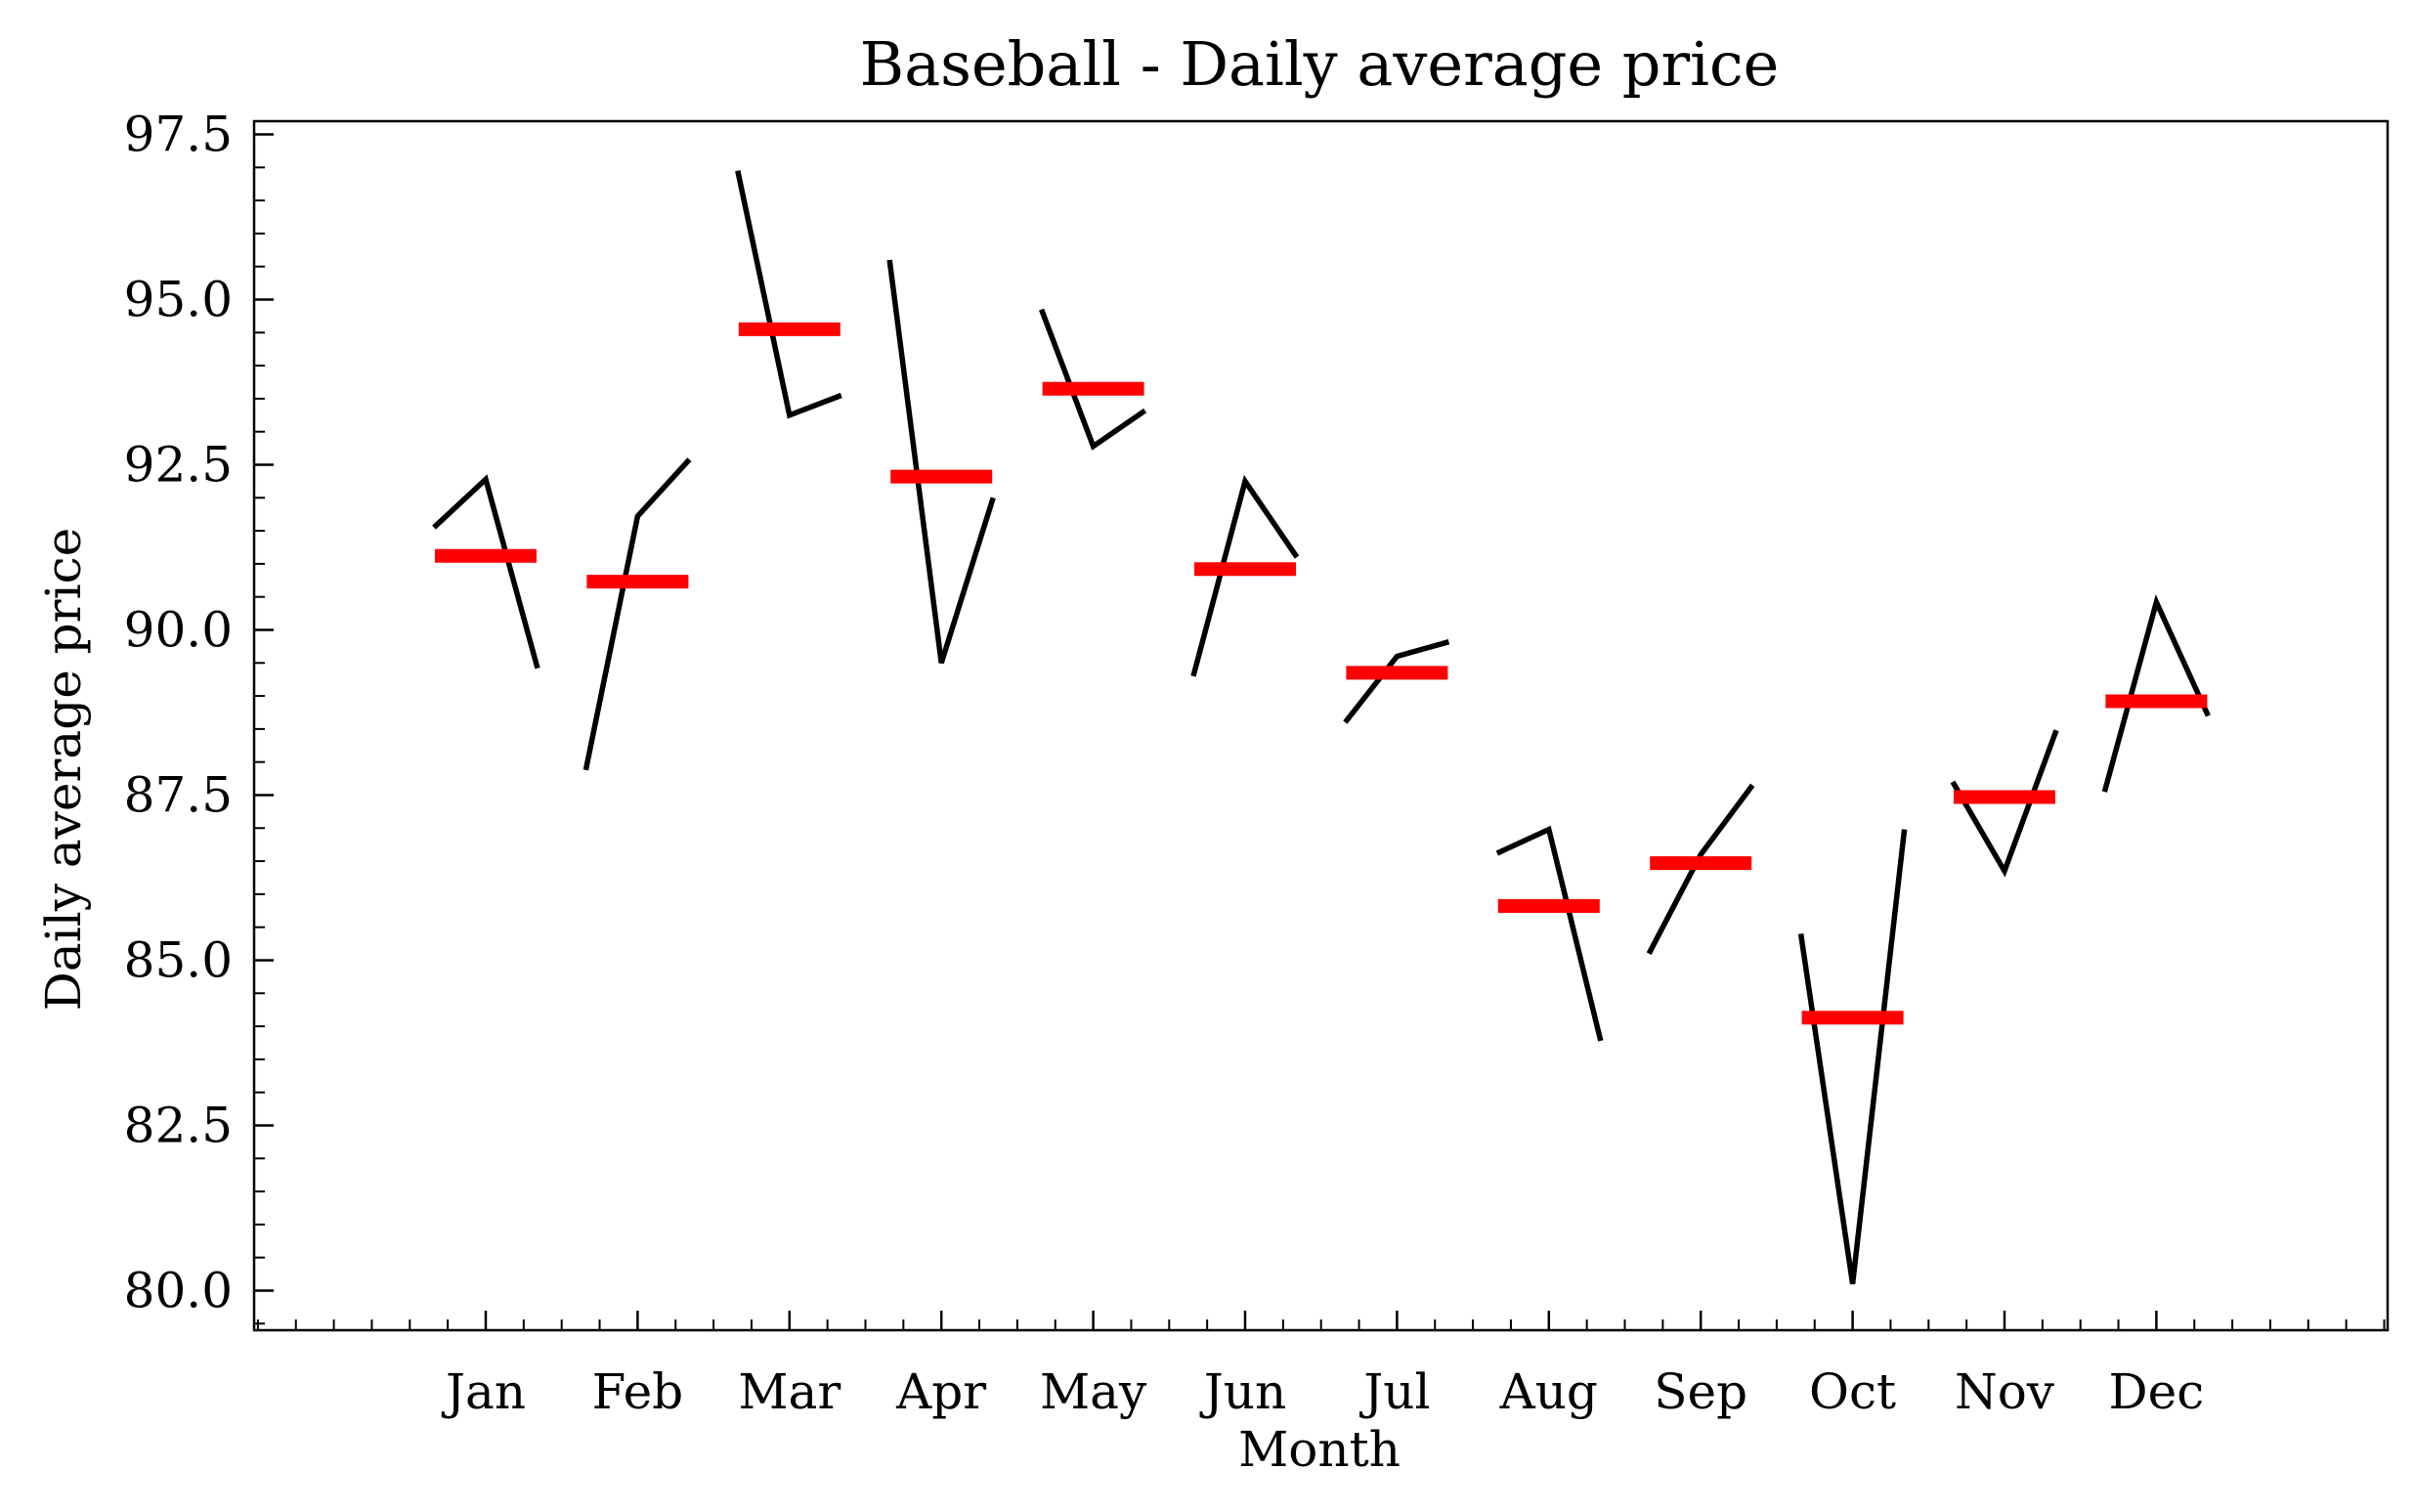 Image resolution: width=2414 pixels, height=1512 pixels. I want to click on y-tick-label: 82.5, so click(178, 1125).